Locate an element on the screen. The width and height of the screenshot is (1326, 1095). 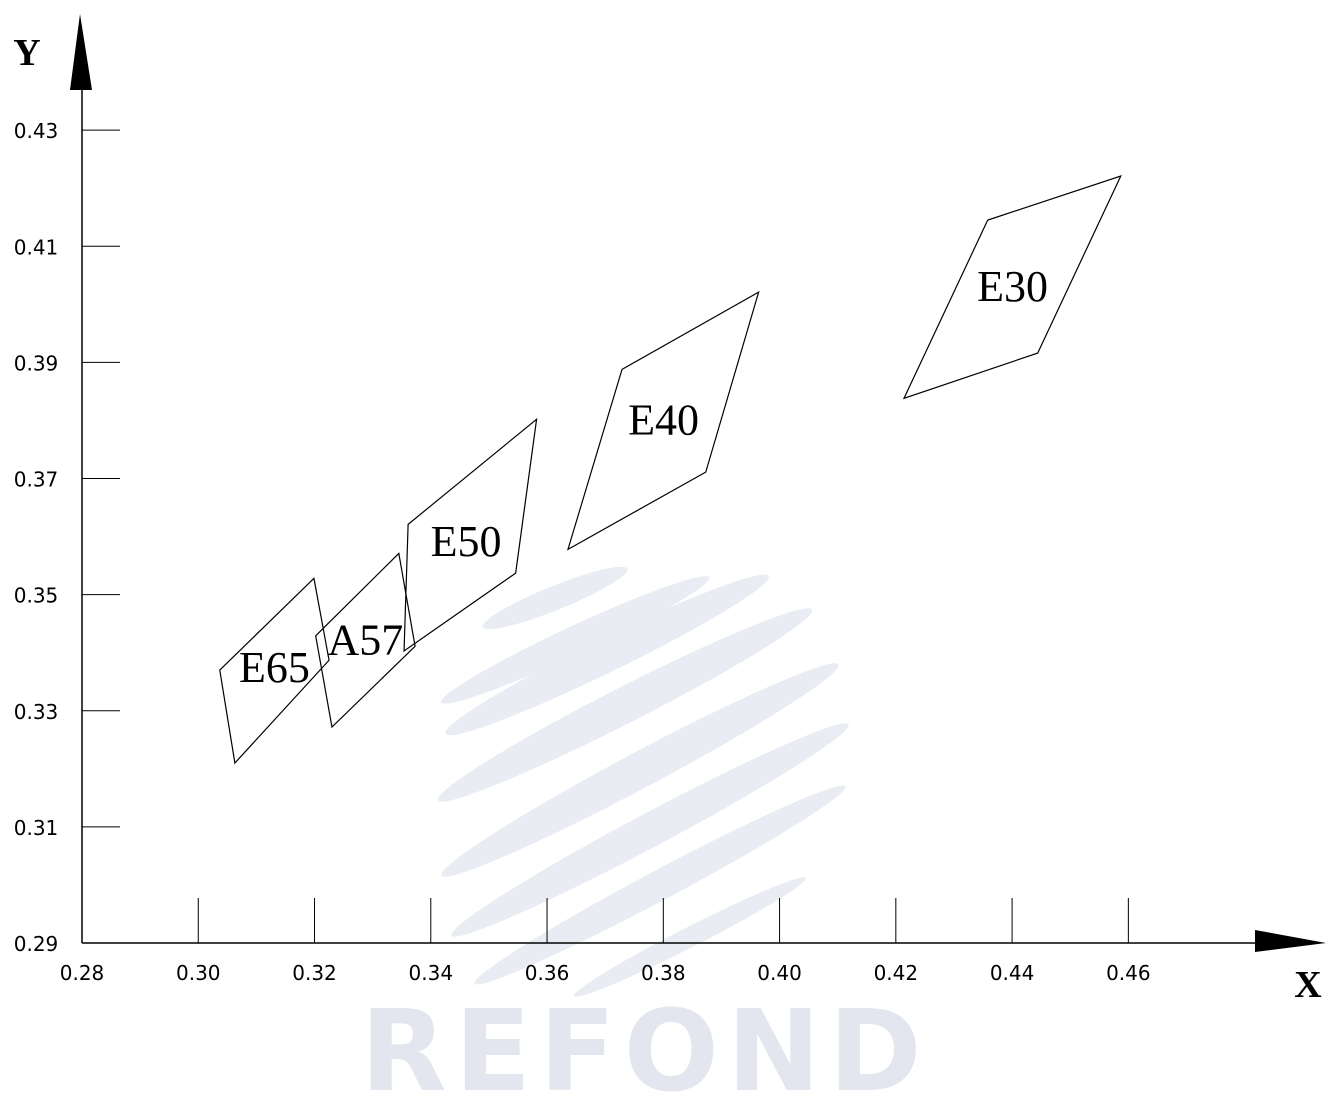
y-tick-label: 0.31 is located at coordinates (36, 828).